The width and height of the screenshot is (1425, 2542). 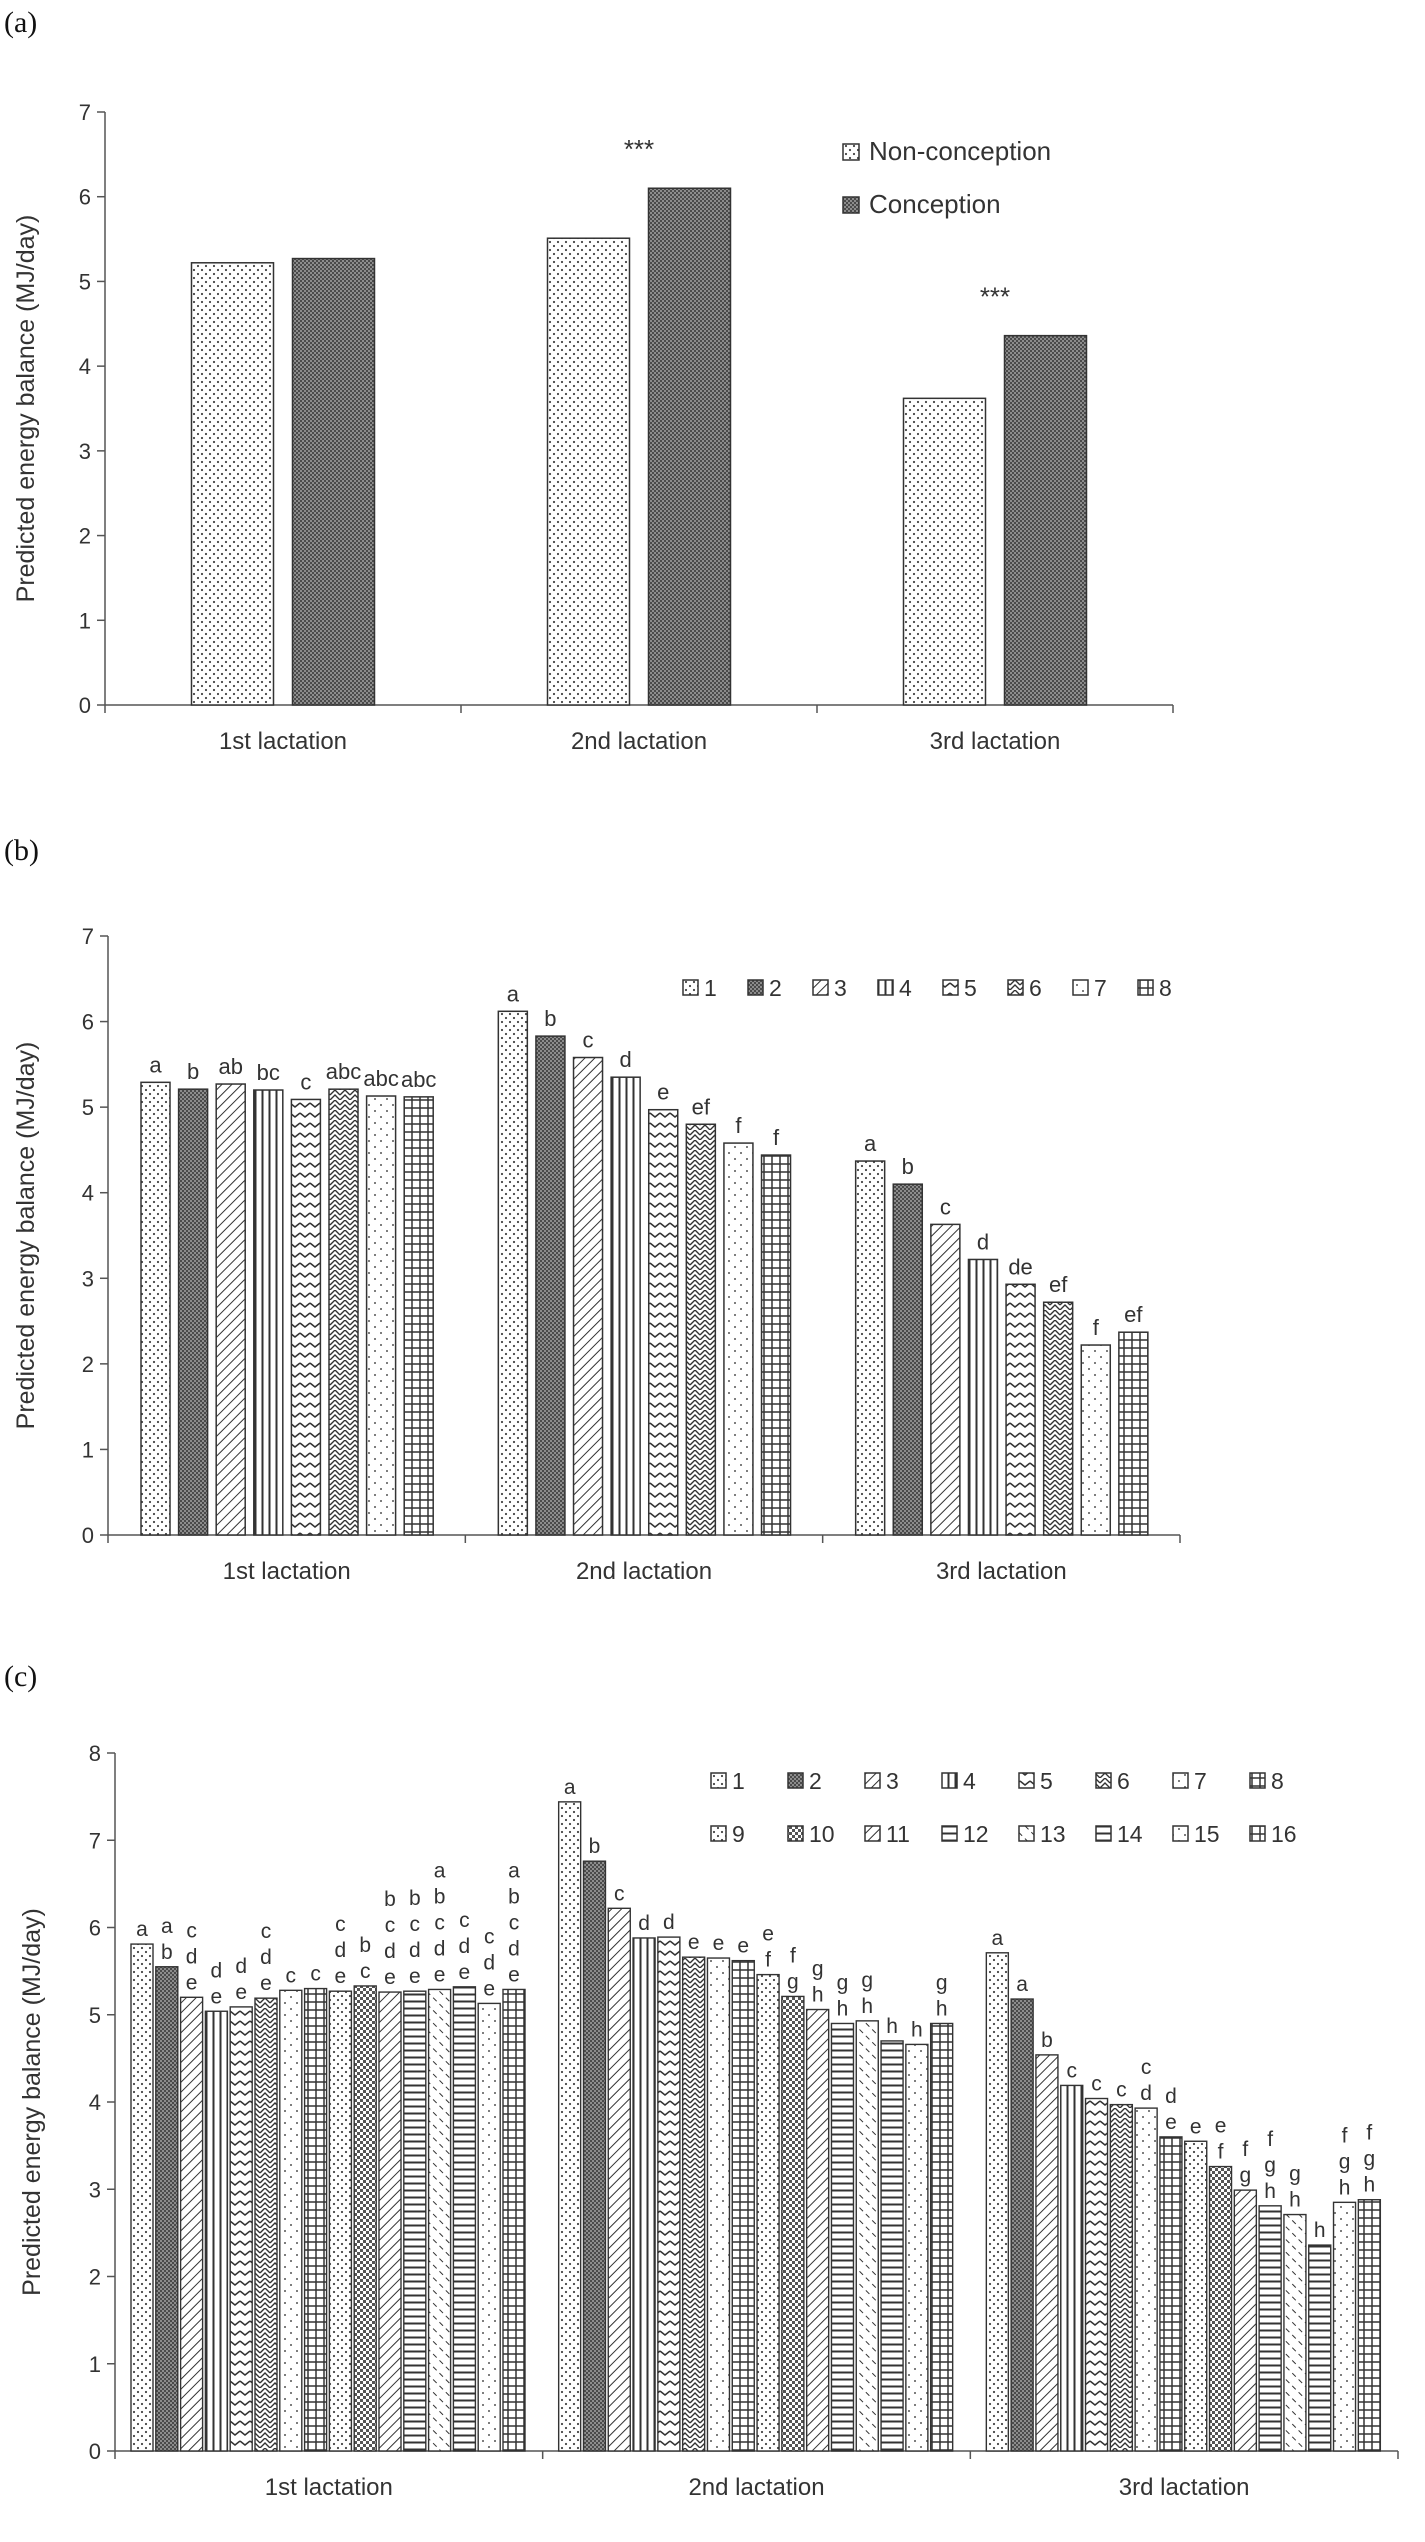 What do you see at coordinates (88, 1107) in the screenshot?
I see `chart-b-y-tick-label: 5` at bounding box center [88, 1107].